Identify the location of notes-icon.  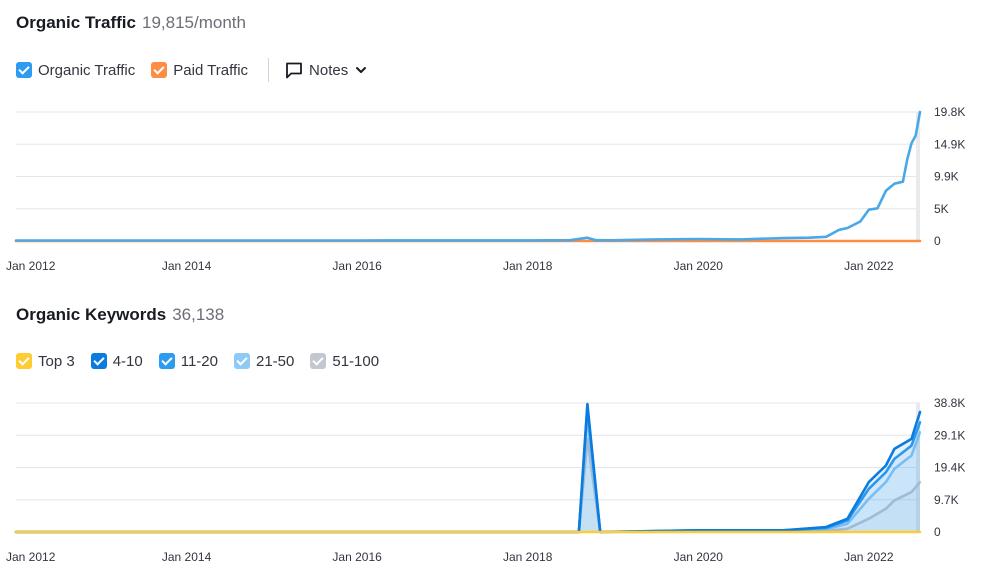
(294, 70).